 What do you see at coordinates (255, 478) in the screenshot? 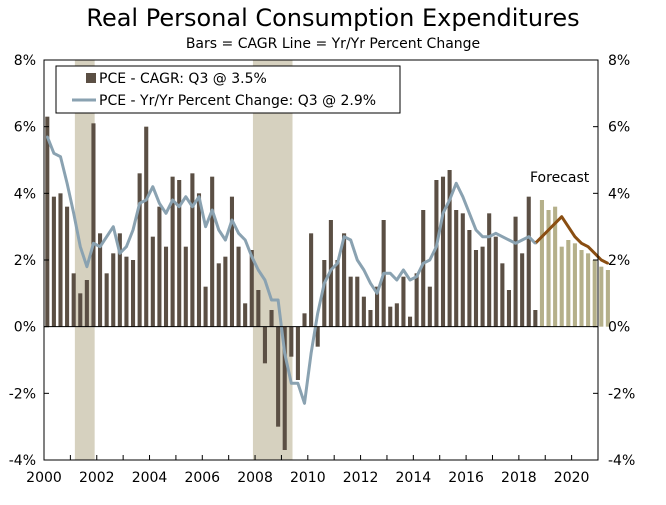
I see `x-tick-label: 2008` at bounding box center [255, 478].